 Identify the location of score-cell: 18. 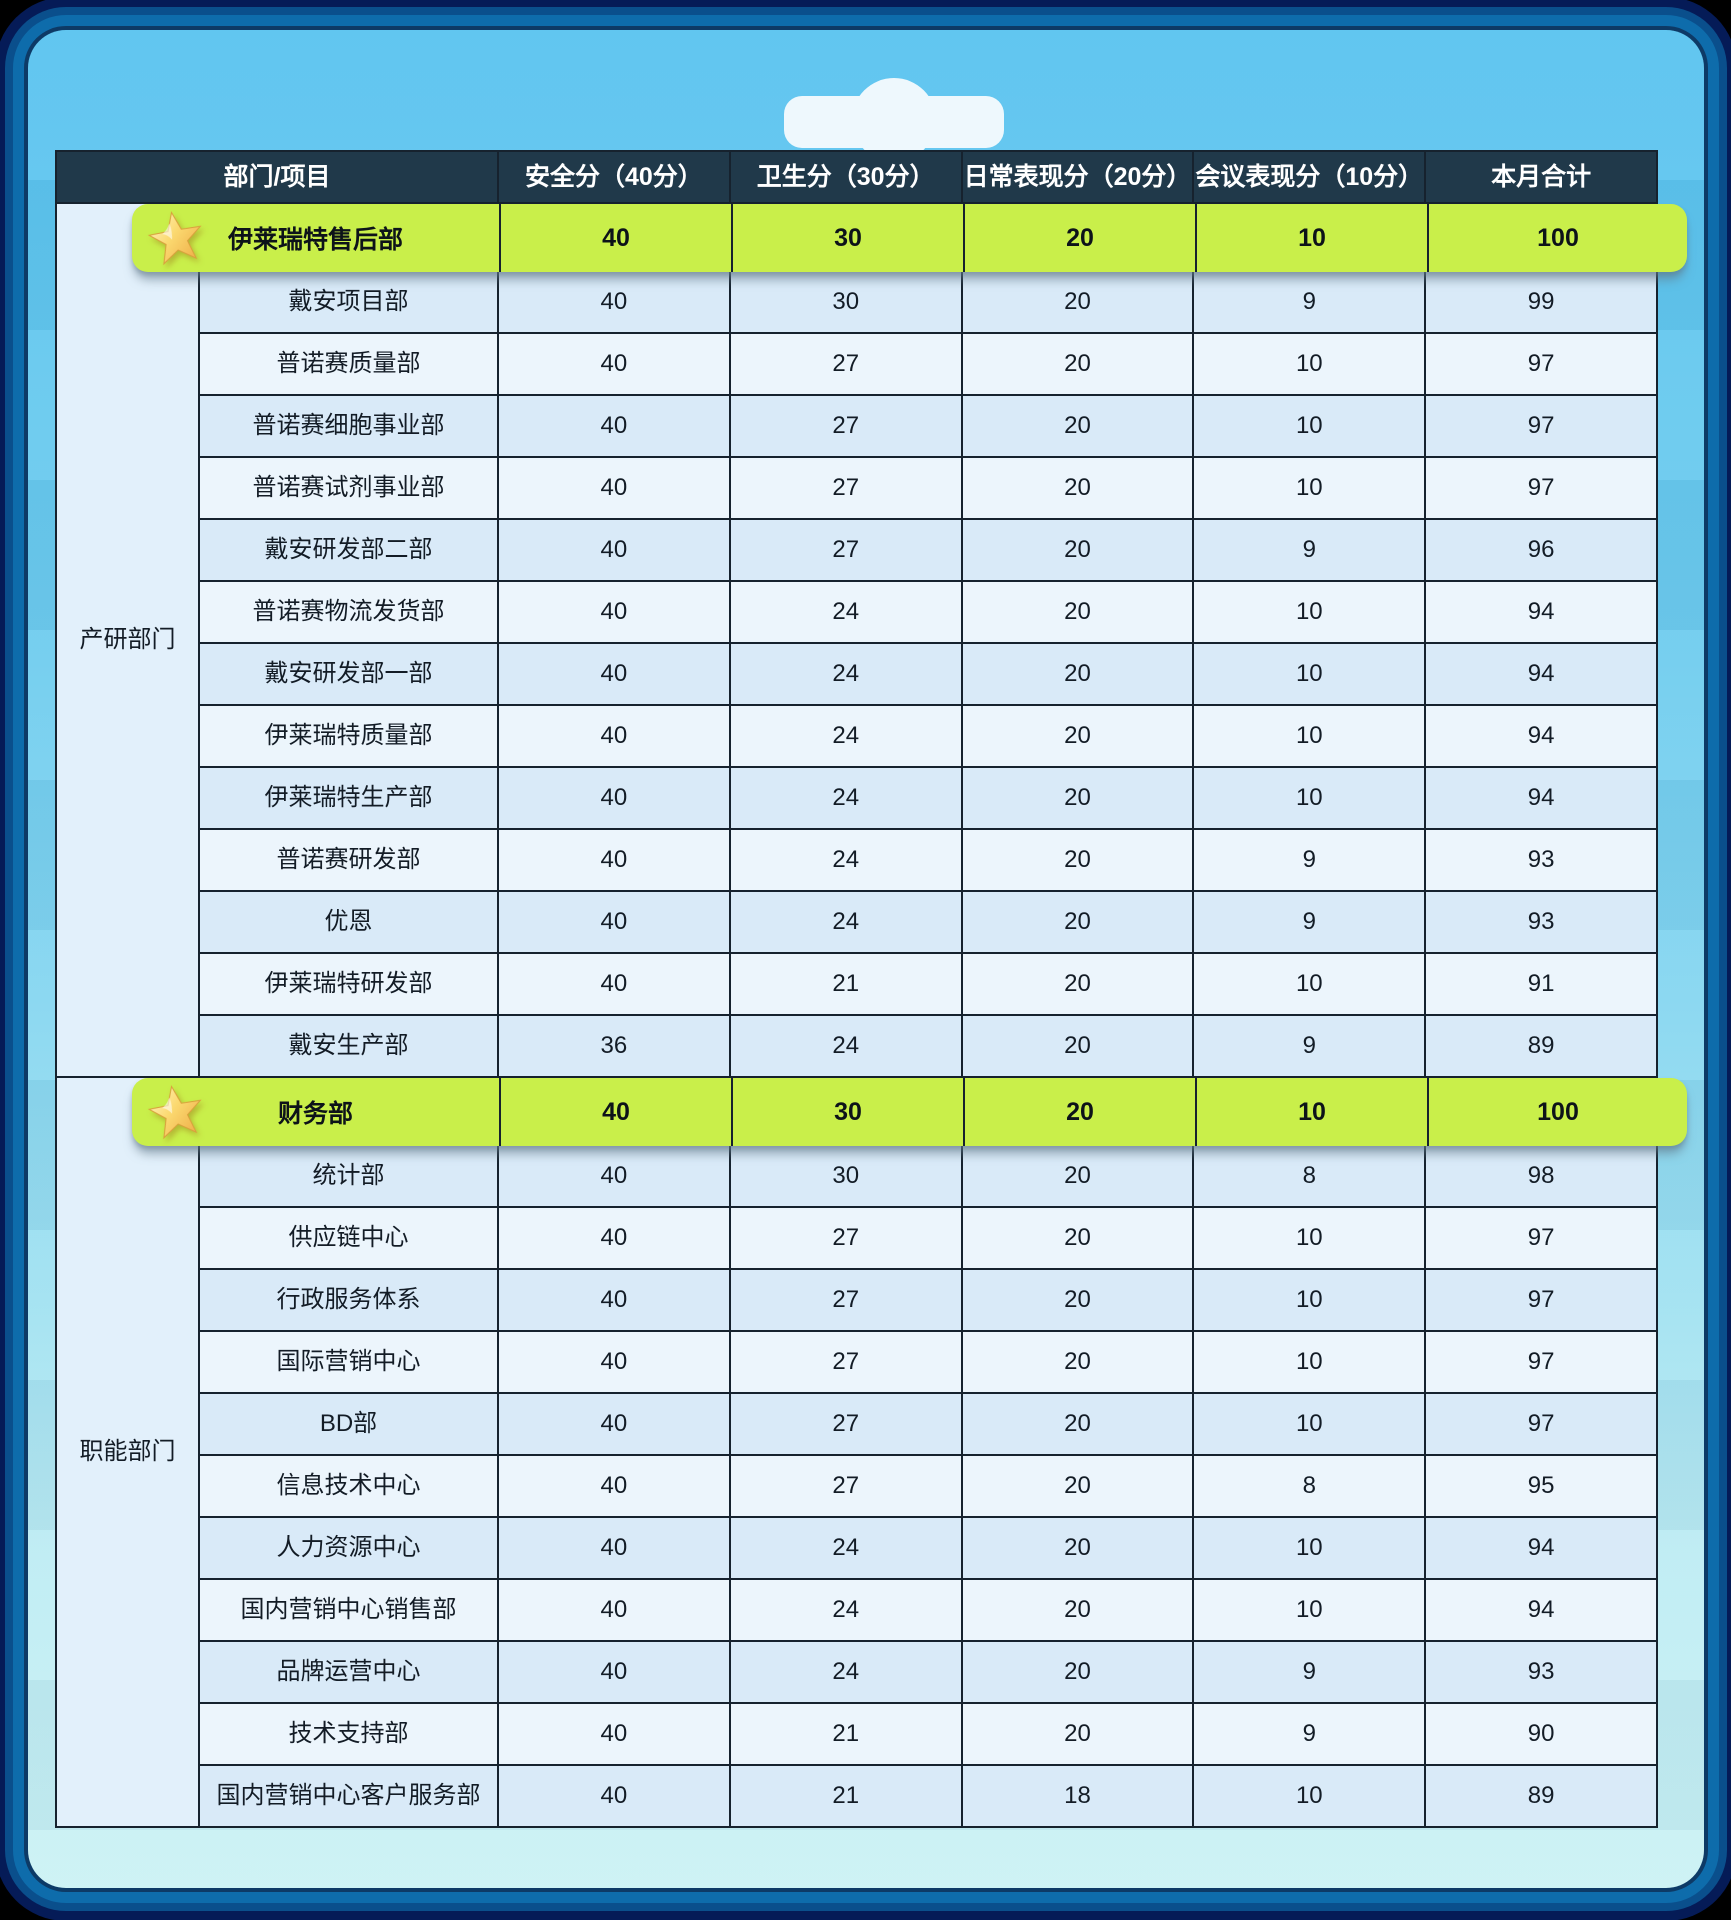
(1078, 1797).